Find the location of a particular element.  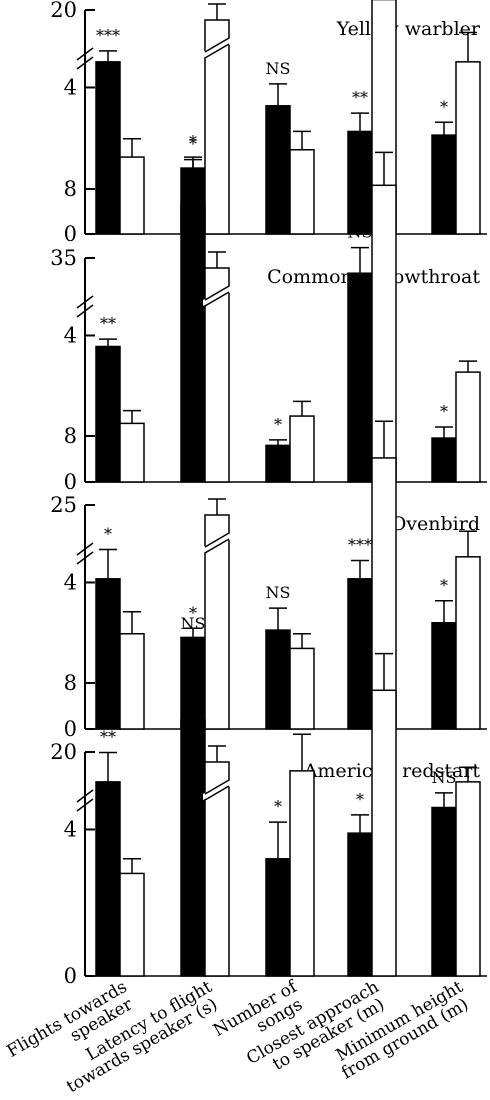

y-tick-label: 25 is located at coordinates (63, 505).